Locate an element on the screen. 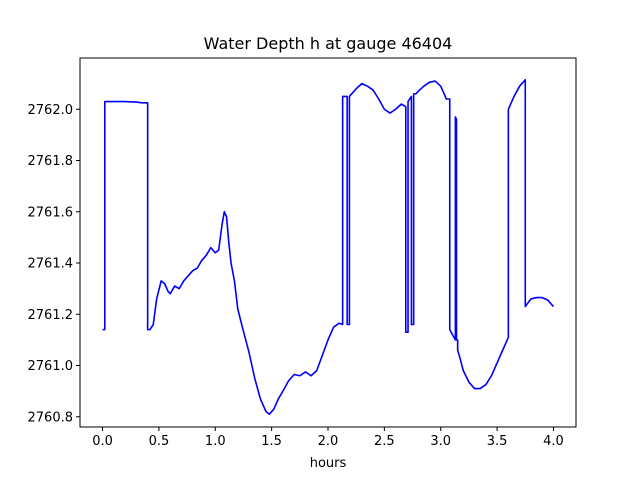 The image size is (640, 480). y-tick-label: 2761.2 is located at coordinates (51, 315).